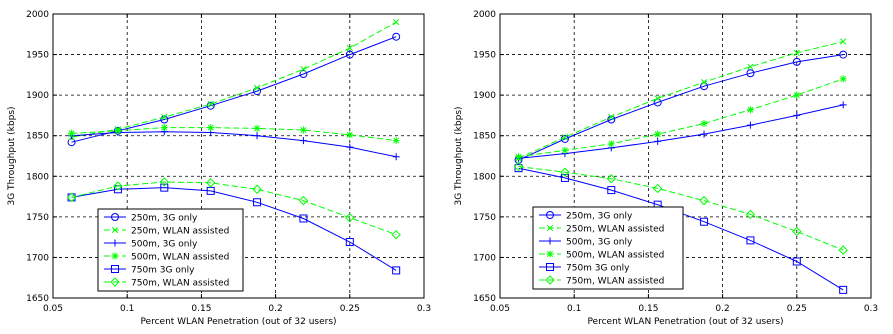 The width and height of the screenshot is (893, 334). I want to click on y-tick-label: 1700, so click(484, 258).